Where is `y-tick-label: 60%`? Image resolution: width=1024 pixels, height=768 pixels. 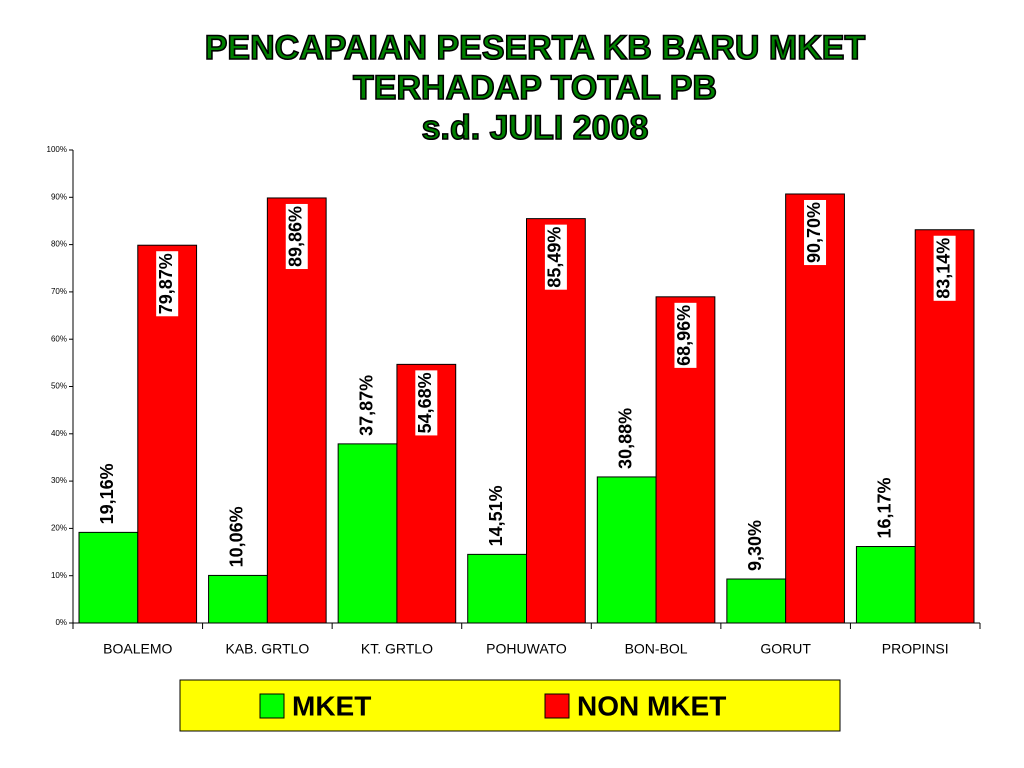
y-tick-label: 60% is located at coordinates (59, 338).